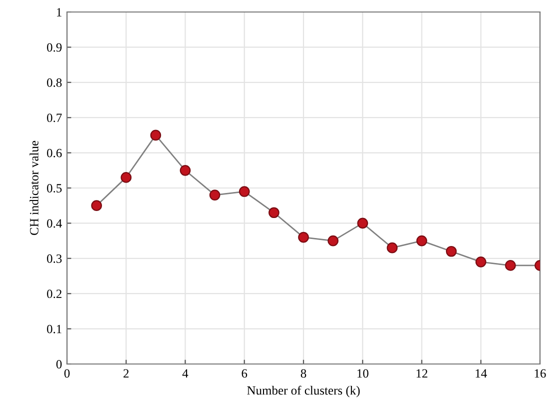 This screenshot has width=555, height=409. Describe the element at coordinates (67, 373) in the screenshot. I see `x-tick-label: 0` at that location.